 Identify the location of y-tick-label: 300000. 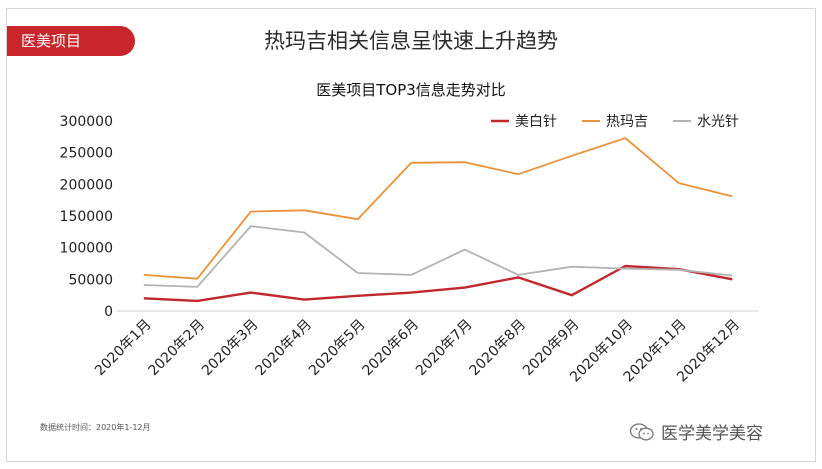
(86, 122).